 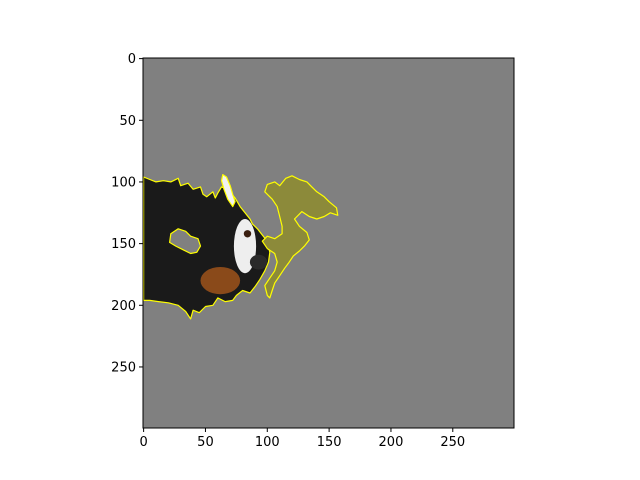 What do you see at coordinates (452, 442) in the screenshot?
I see `x-tick-label: 250` at bounding box center [452, 442].